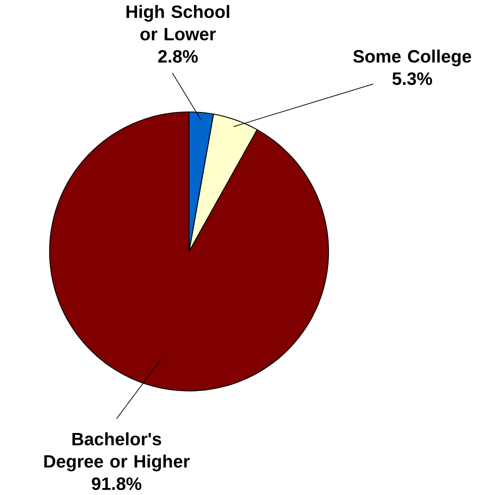  I want to click on slice-label: Bachelor's Degree or Higher, so click(117, 452).